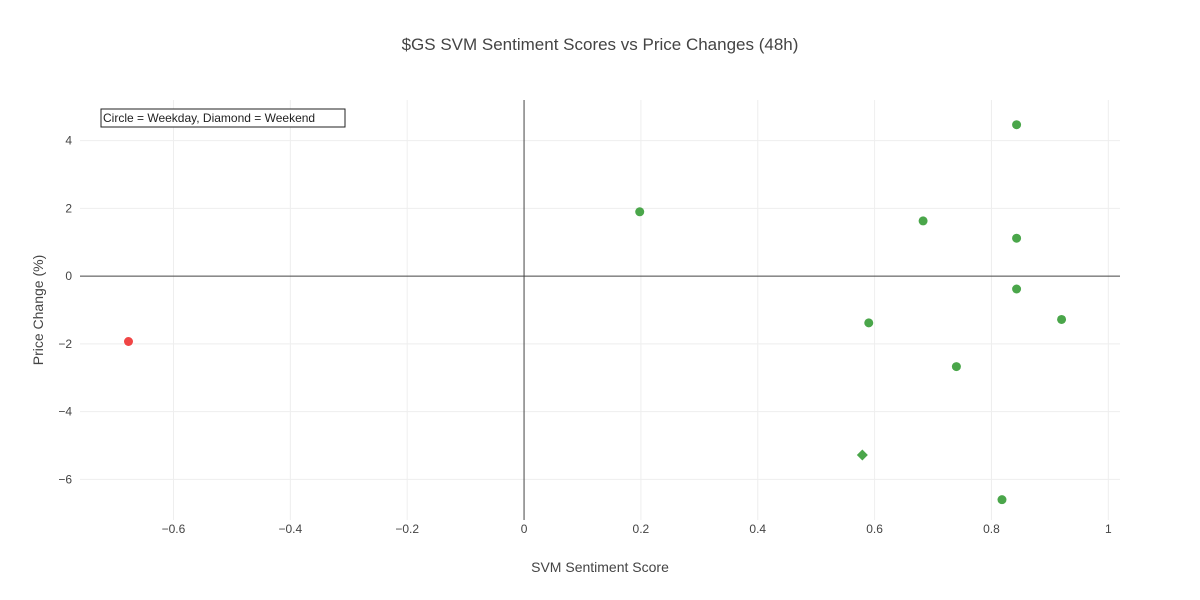 The image size is (1200, 600). I want to click on x-tick-label: 0.2, so click(641, 529).